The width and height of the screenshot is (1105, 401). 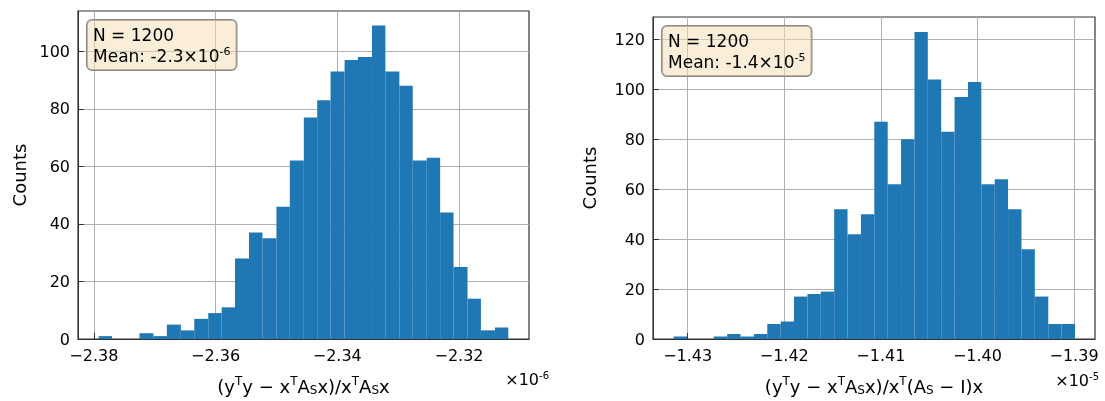 What do you see at coordinates (629, 39) in the screenshot?
I see `y-tick-label: 120` at bounding box center [629, 39].